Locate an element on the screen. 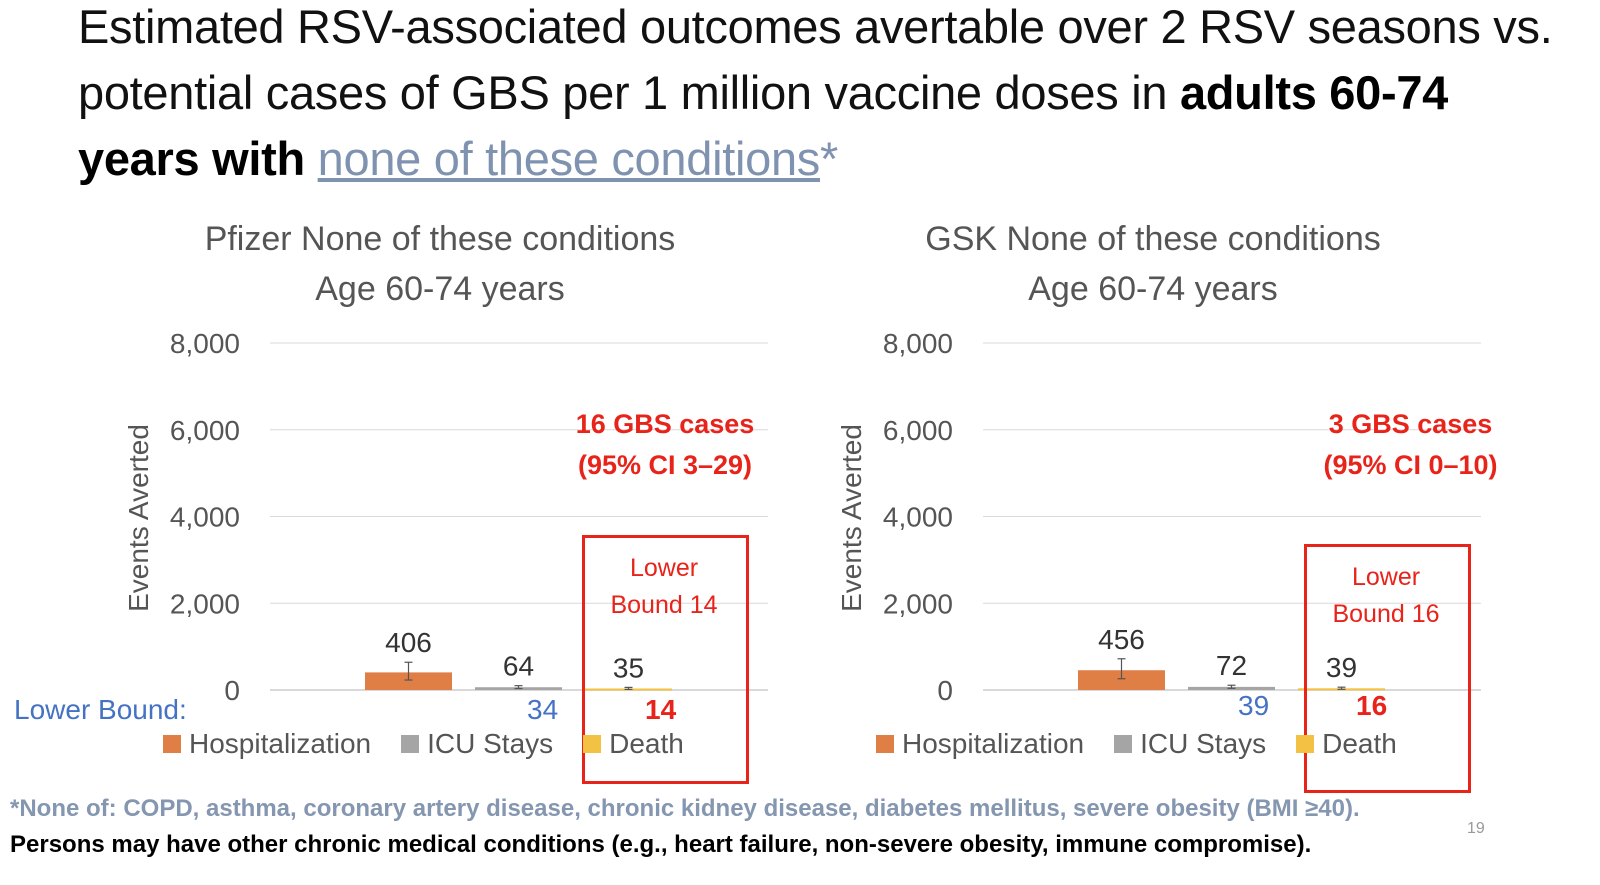 The width and height of the screenshot is (1600, 885). legend-pfizer: Hospitalization ICU Stays Death is located at coordinates (423, 744).